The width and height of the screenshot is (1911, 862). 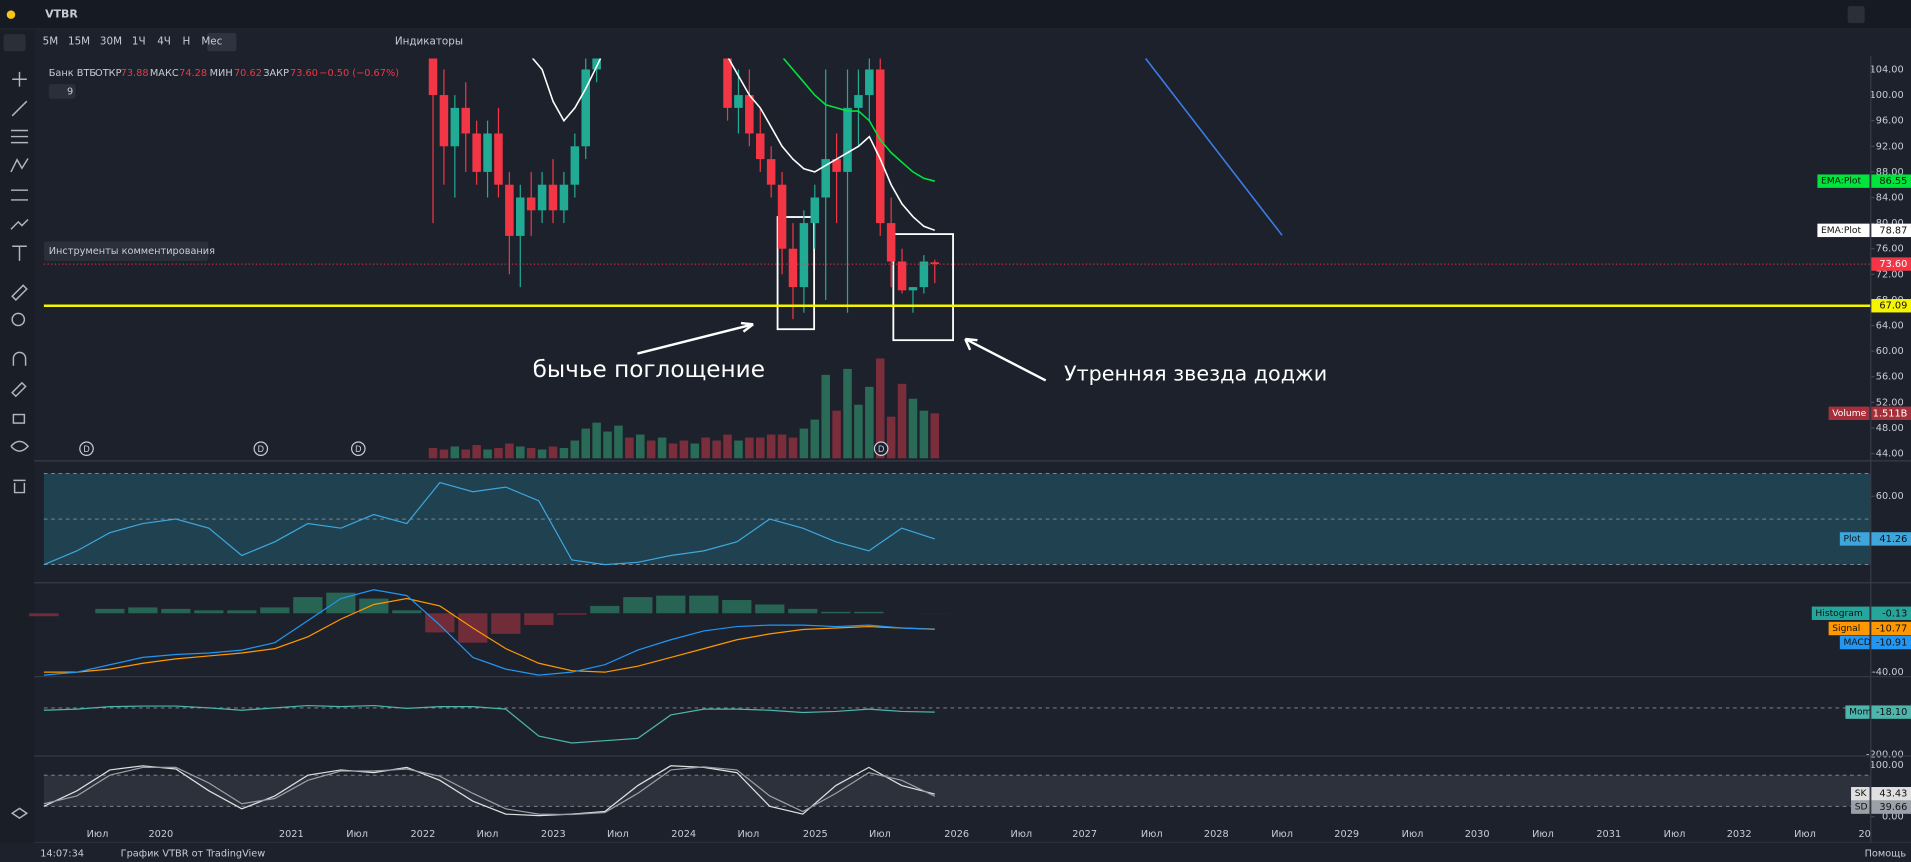 I want to click on symbol: VTBR, so click(x=61, y=14).